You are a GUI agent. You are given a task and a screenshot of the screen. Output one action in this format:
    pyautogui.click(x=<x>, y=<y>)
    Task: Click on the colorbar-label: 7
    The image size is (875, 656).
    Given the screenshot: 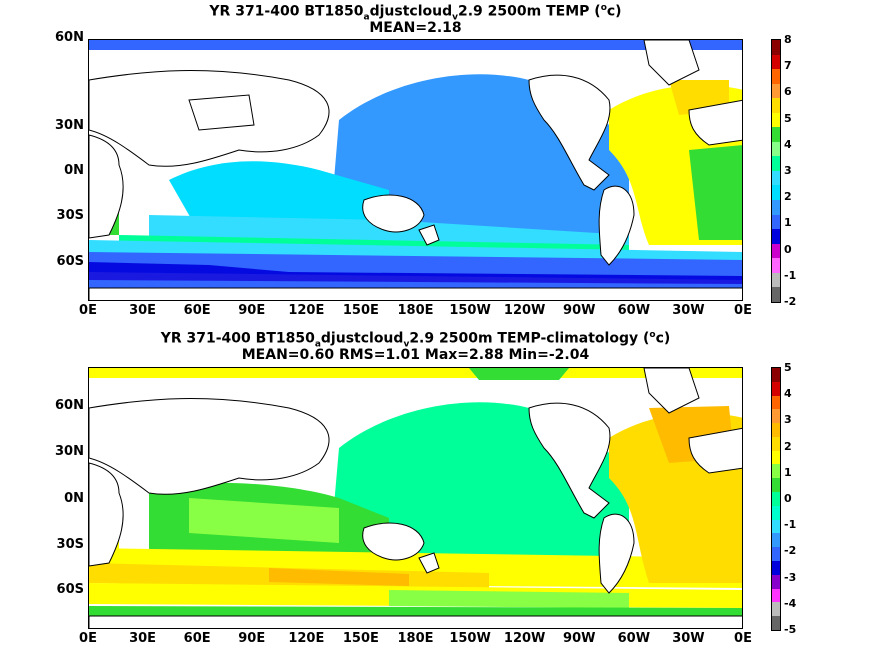 What is the action you would take?
    pyautogui.click(x=788, y=66)
    